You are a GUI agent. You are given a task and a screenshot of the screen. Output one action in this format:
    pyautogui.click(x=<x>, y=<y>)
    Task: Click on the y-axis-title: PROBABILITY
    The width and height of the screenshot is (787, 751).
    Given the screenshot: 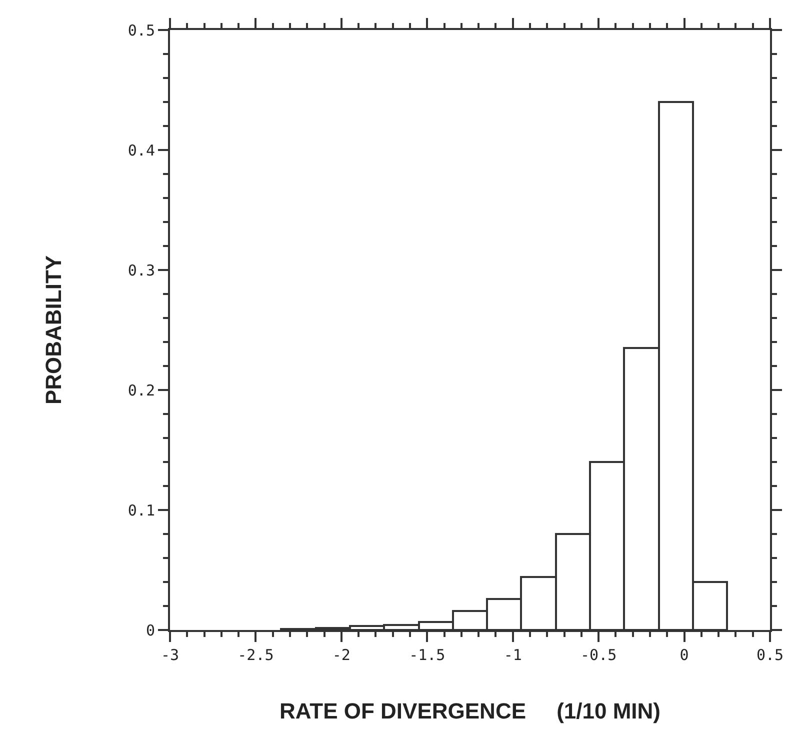 What is the action you would take?
    pyautogui.click(x=53, y=330)
    